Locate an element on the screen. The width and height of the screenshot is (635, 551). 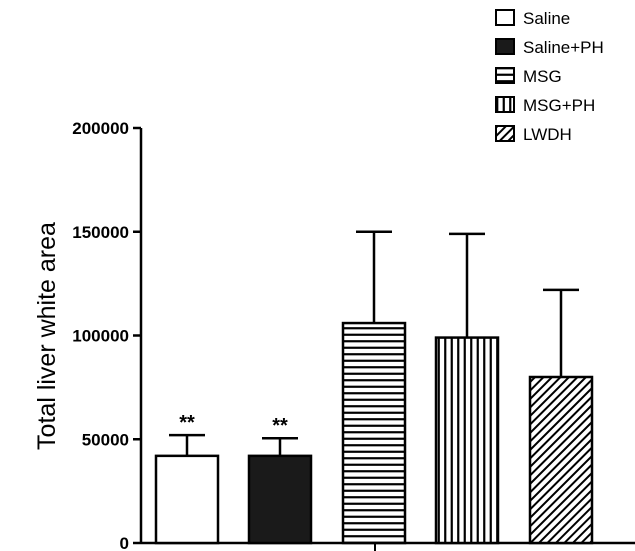
legend: Saline Saline+PH MSG MSG+PH LWDH is located at coordinates (549, 76).